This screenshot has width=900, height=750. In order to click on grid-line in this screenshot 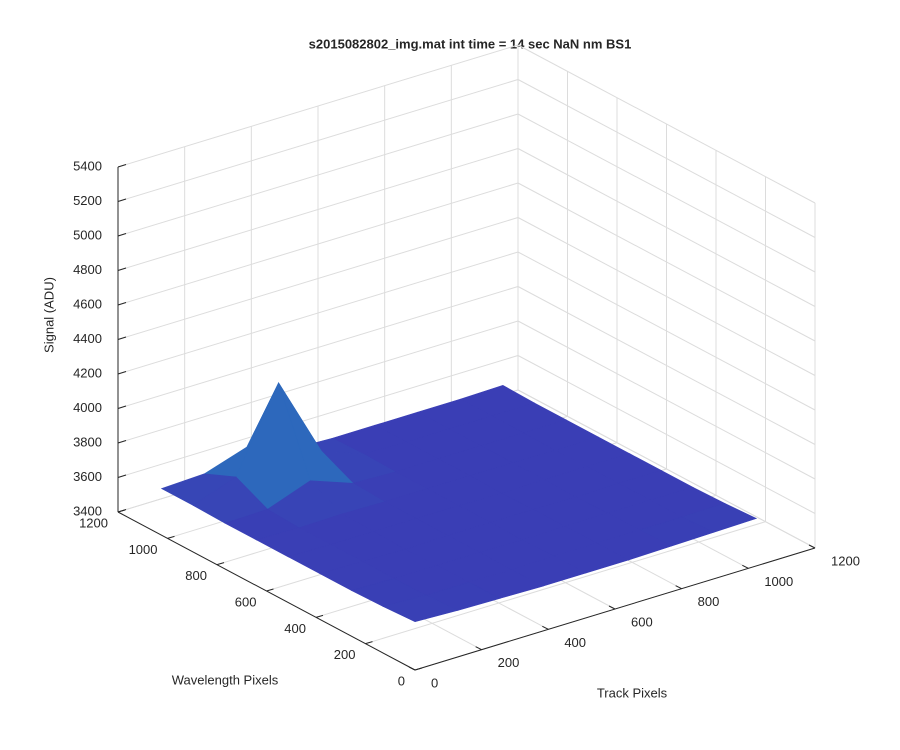, I will do `click(565, 583)`.